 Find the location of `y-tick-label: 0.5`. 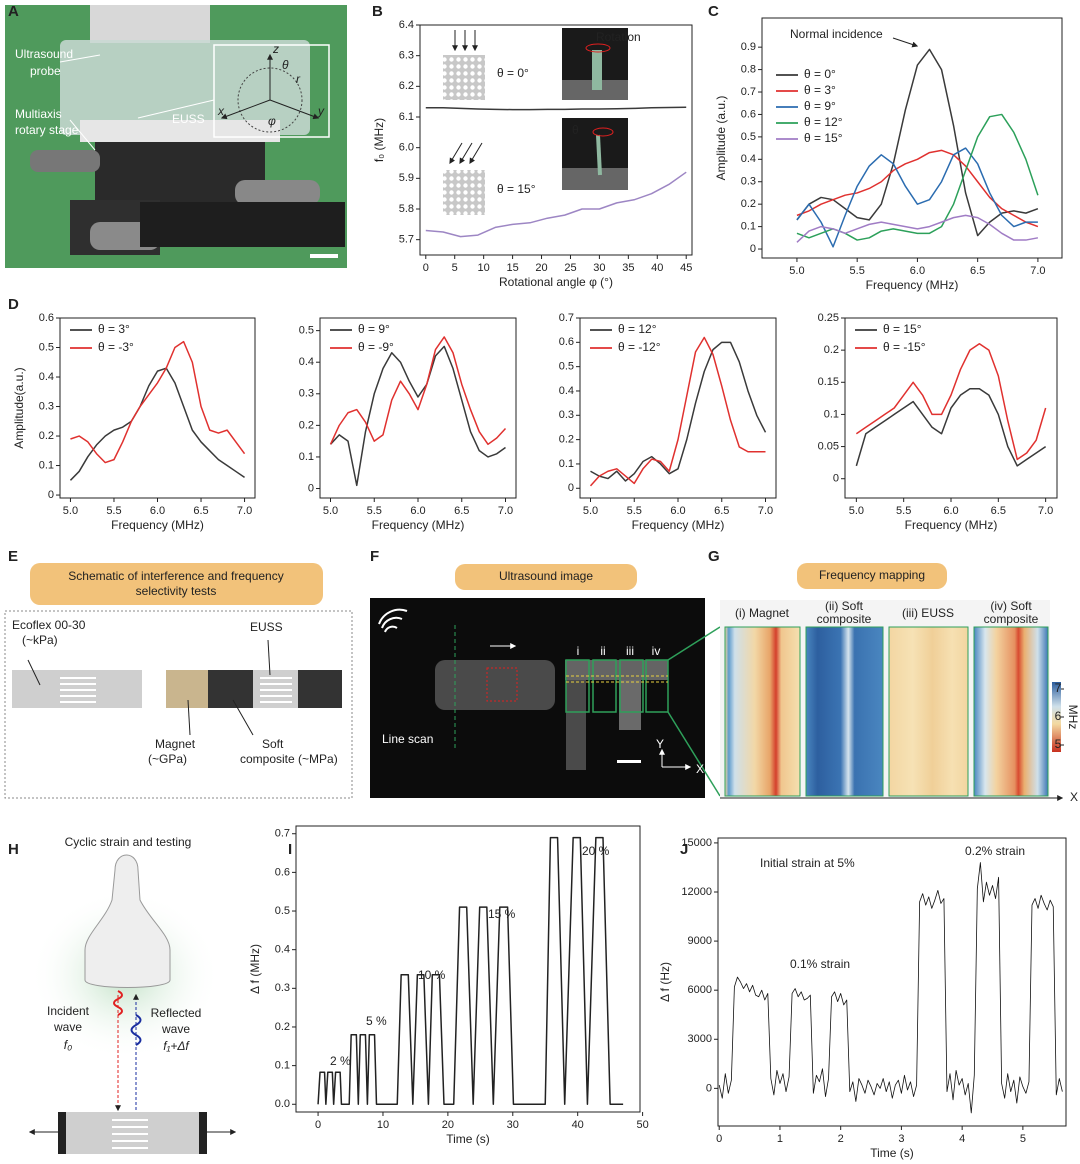

y-tick-label: 0.5 is located at coordinates (282, 911).